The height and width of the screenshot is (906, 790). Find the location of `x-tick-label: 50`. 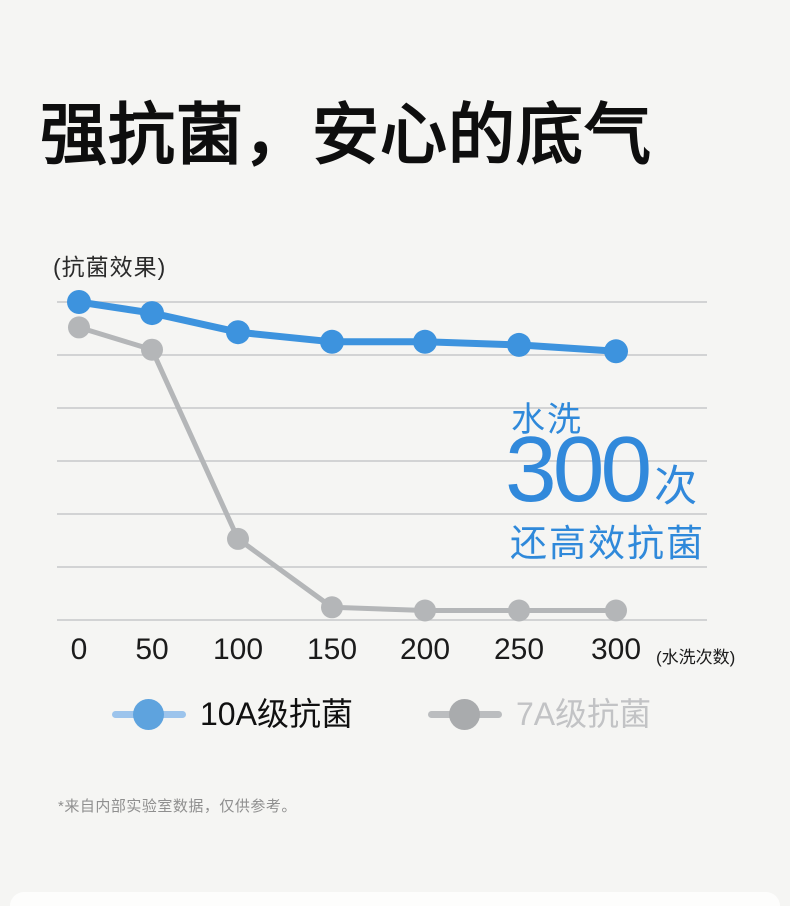

x-tick-label: 50 is located at coordinates (152, 649).